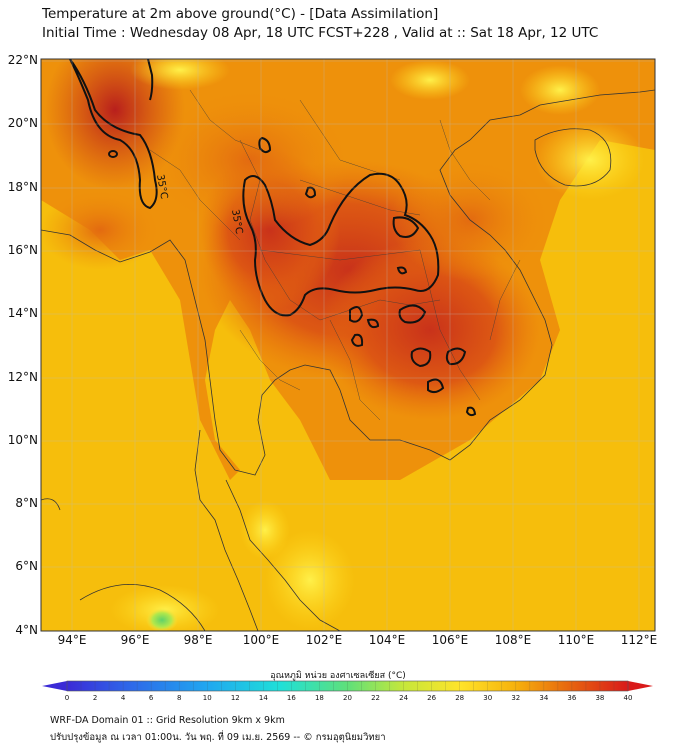 The width and height of the screenshot is (676, 756). Describe the element at coordinates (450, 640) in the screenshot. I see `lon-label-106: 106°E` at that location.